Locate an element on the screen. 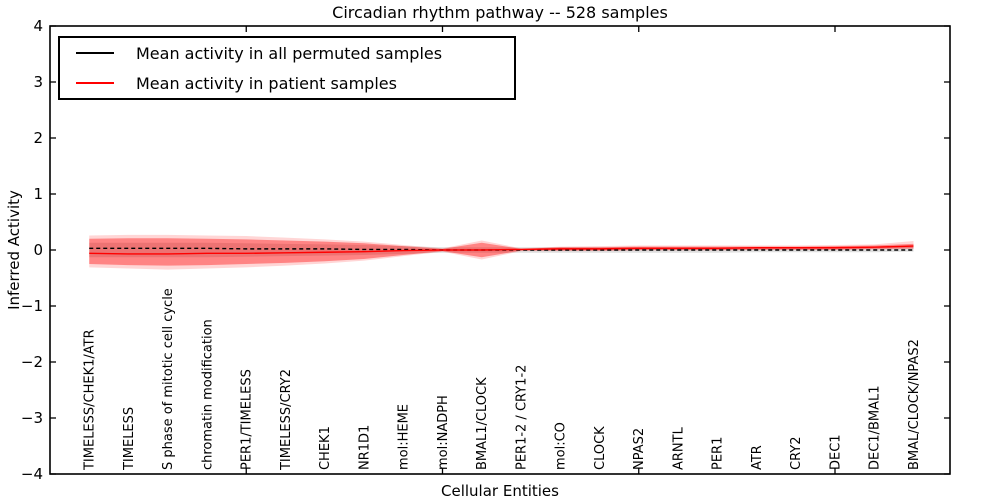 The image size is (1000, 500). patient-line-swatch is located at coordinates (95, 83).